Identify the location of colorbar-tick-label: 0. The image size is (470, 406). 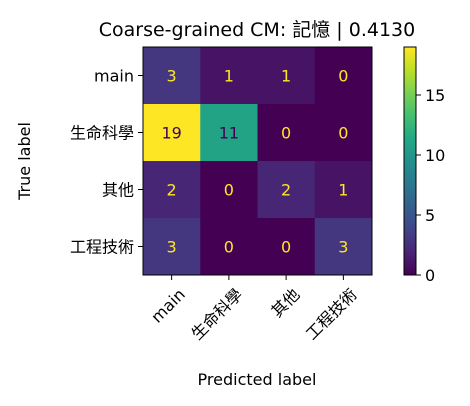
(430, 275).